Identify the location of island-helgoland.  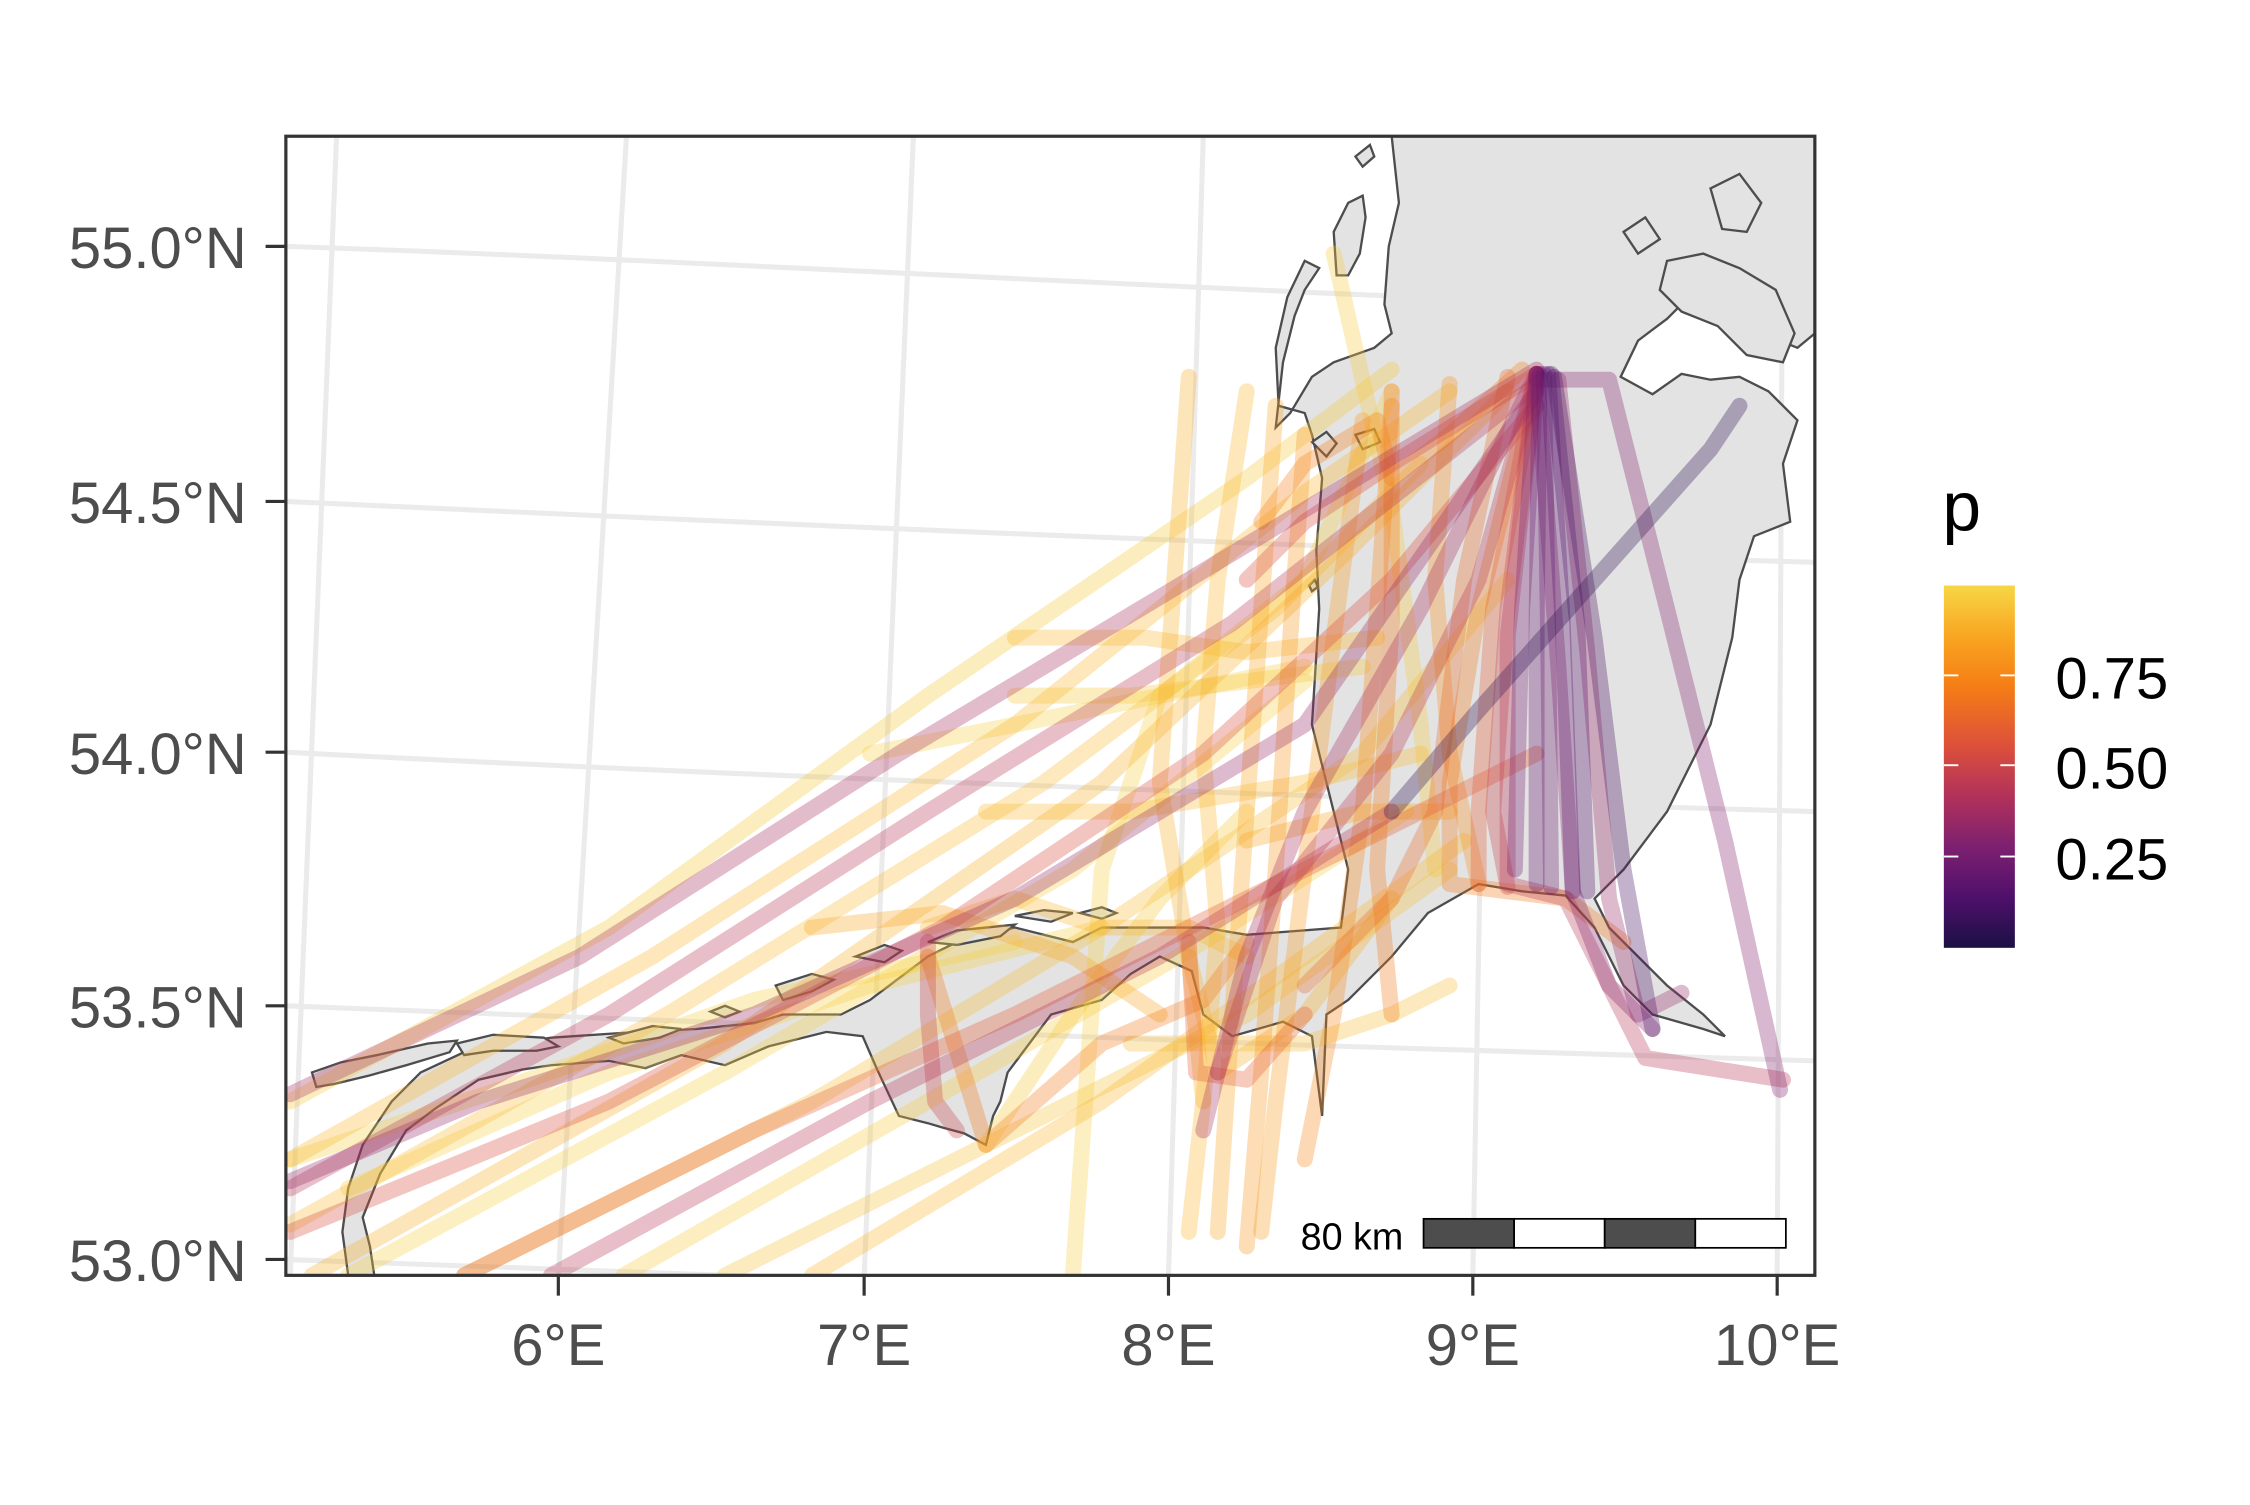
(1313, 585).